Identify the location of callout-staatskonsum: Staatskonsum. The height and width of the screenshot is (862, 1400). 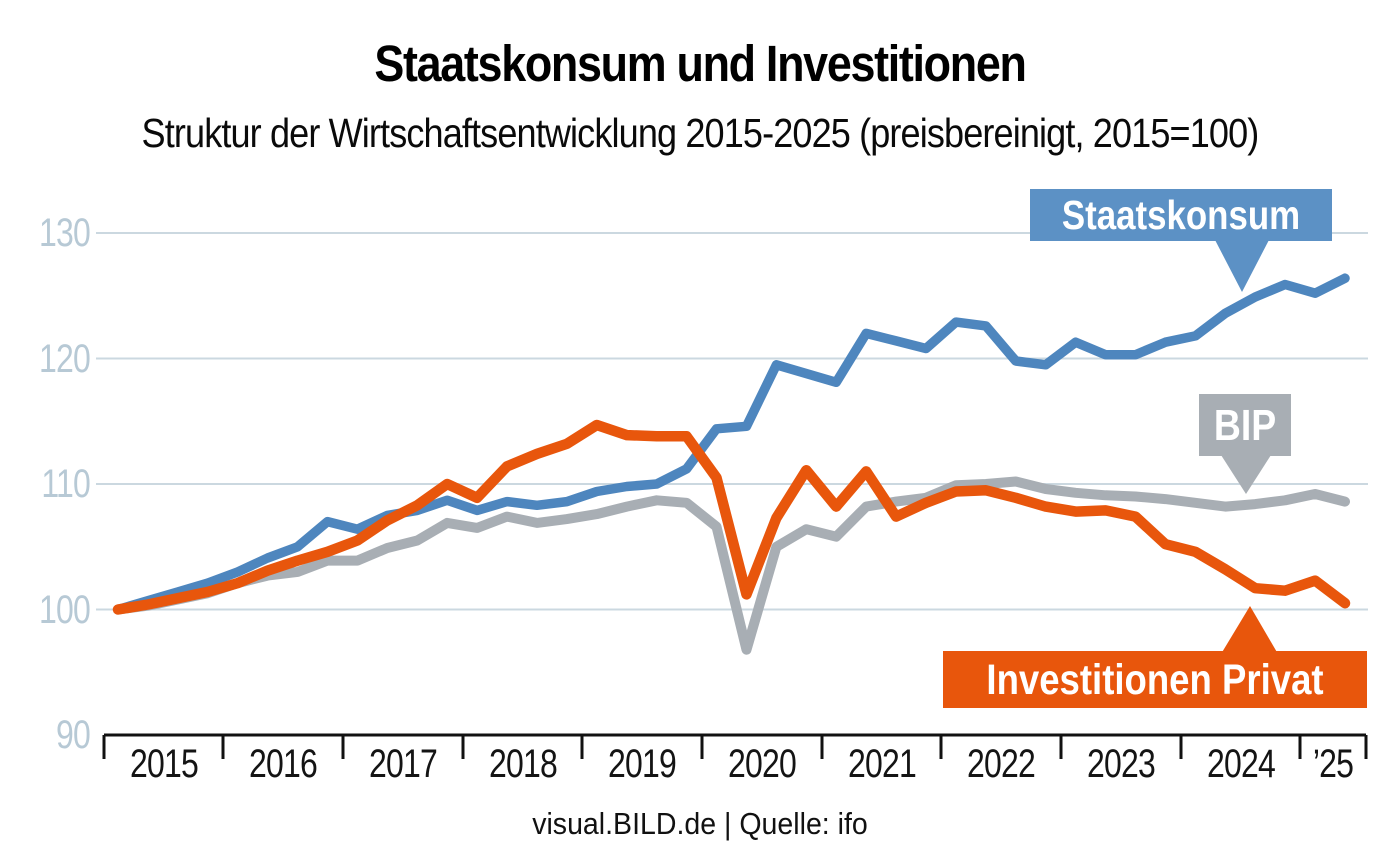
(1181, 215).